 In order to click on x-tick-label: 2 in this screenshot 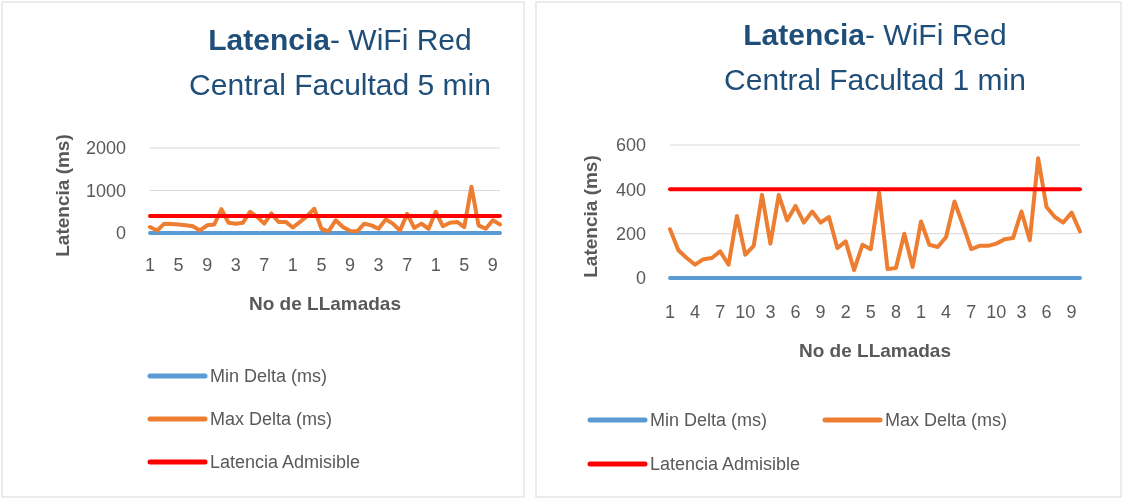, I will do `click(845, 312)`.